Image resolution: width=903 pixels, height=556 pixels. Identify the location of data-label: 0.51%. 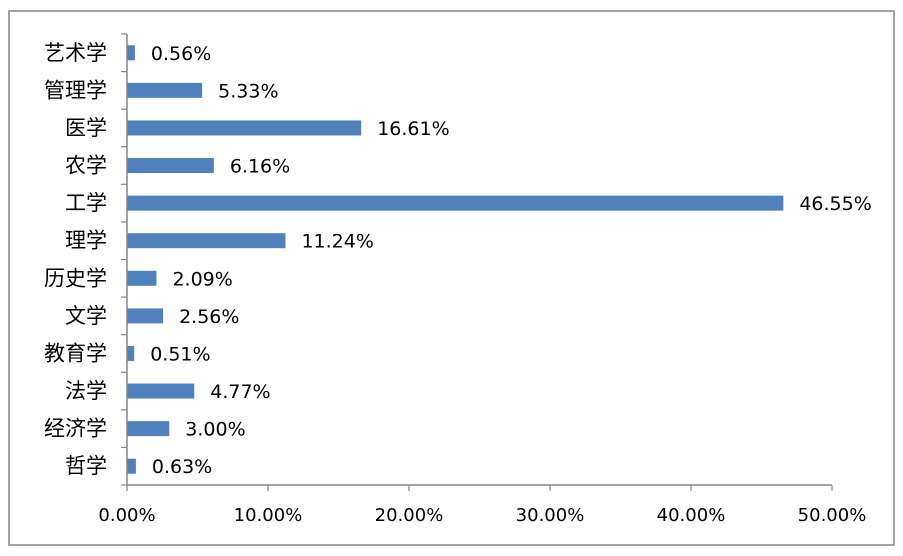
(180, 354).